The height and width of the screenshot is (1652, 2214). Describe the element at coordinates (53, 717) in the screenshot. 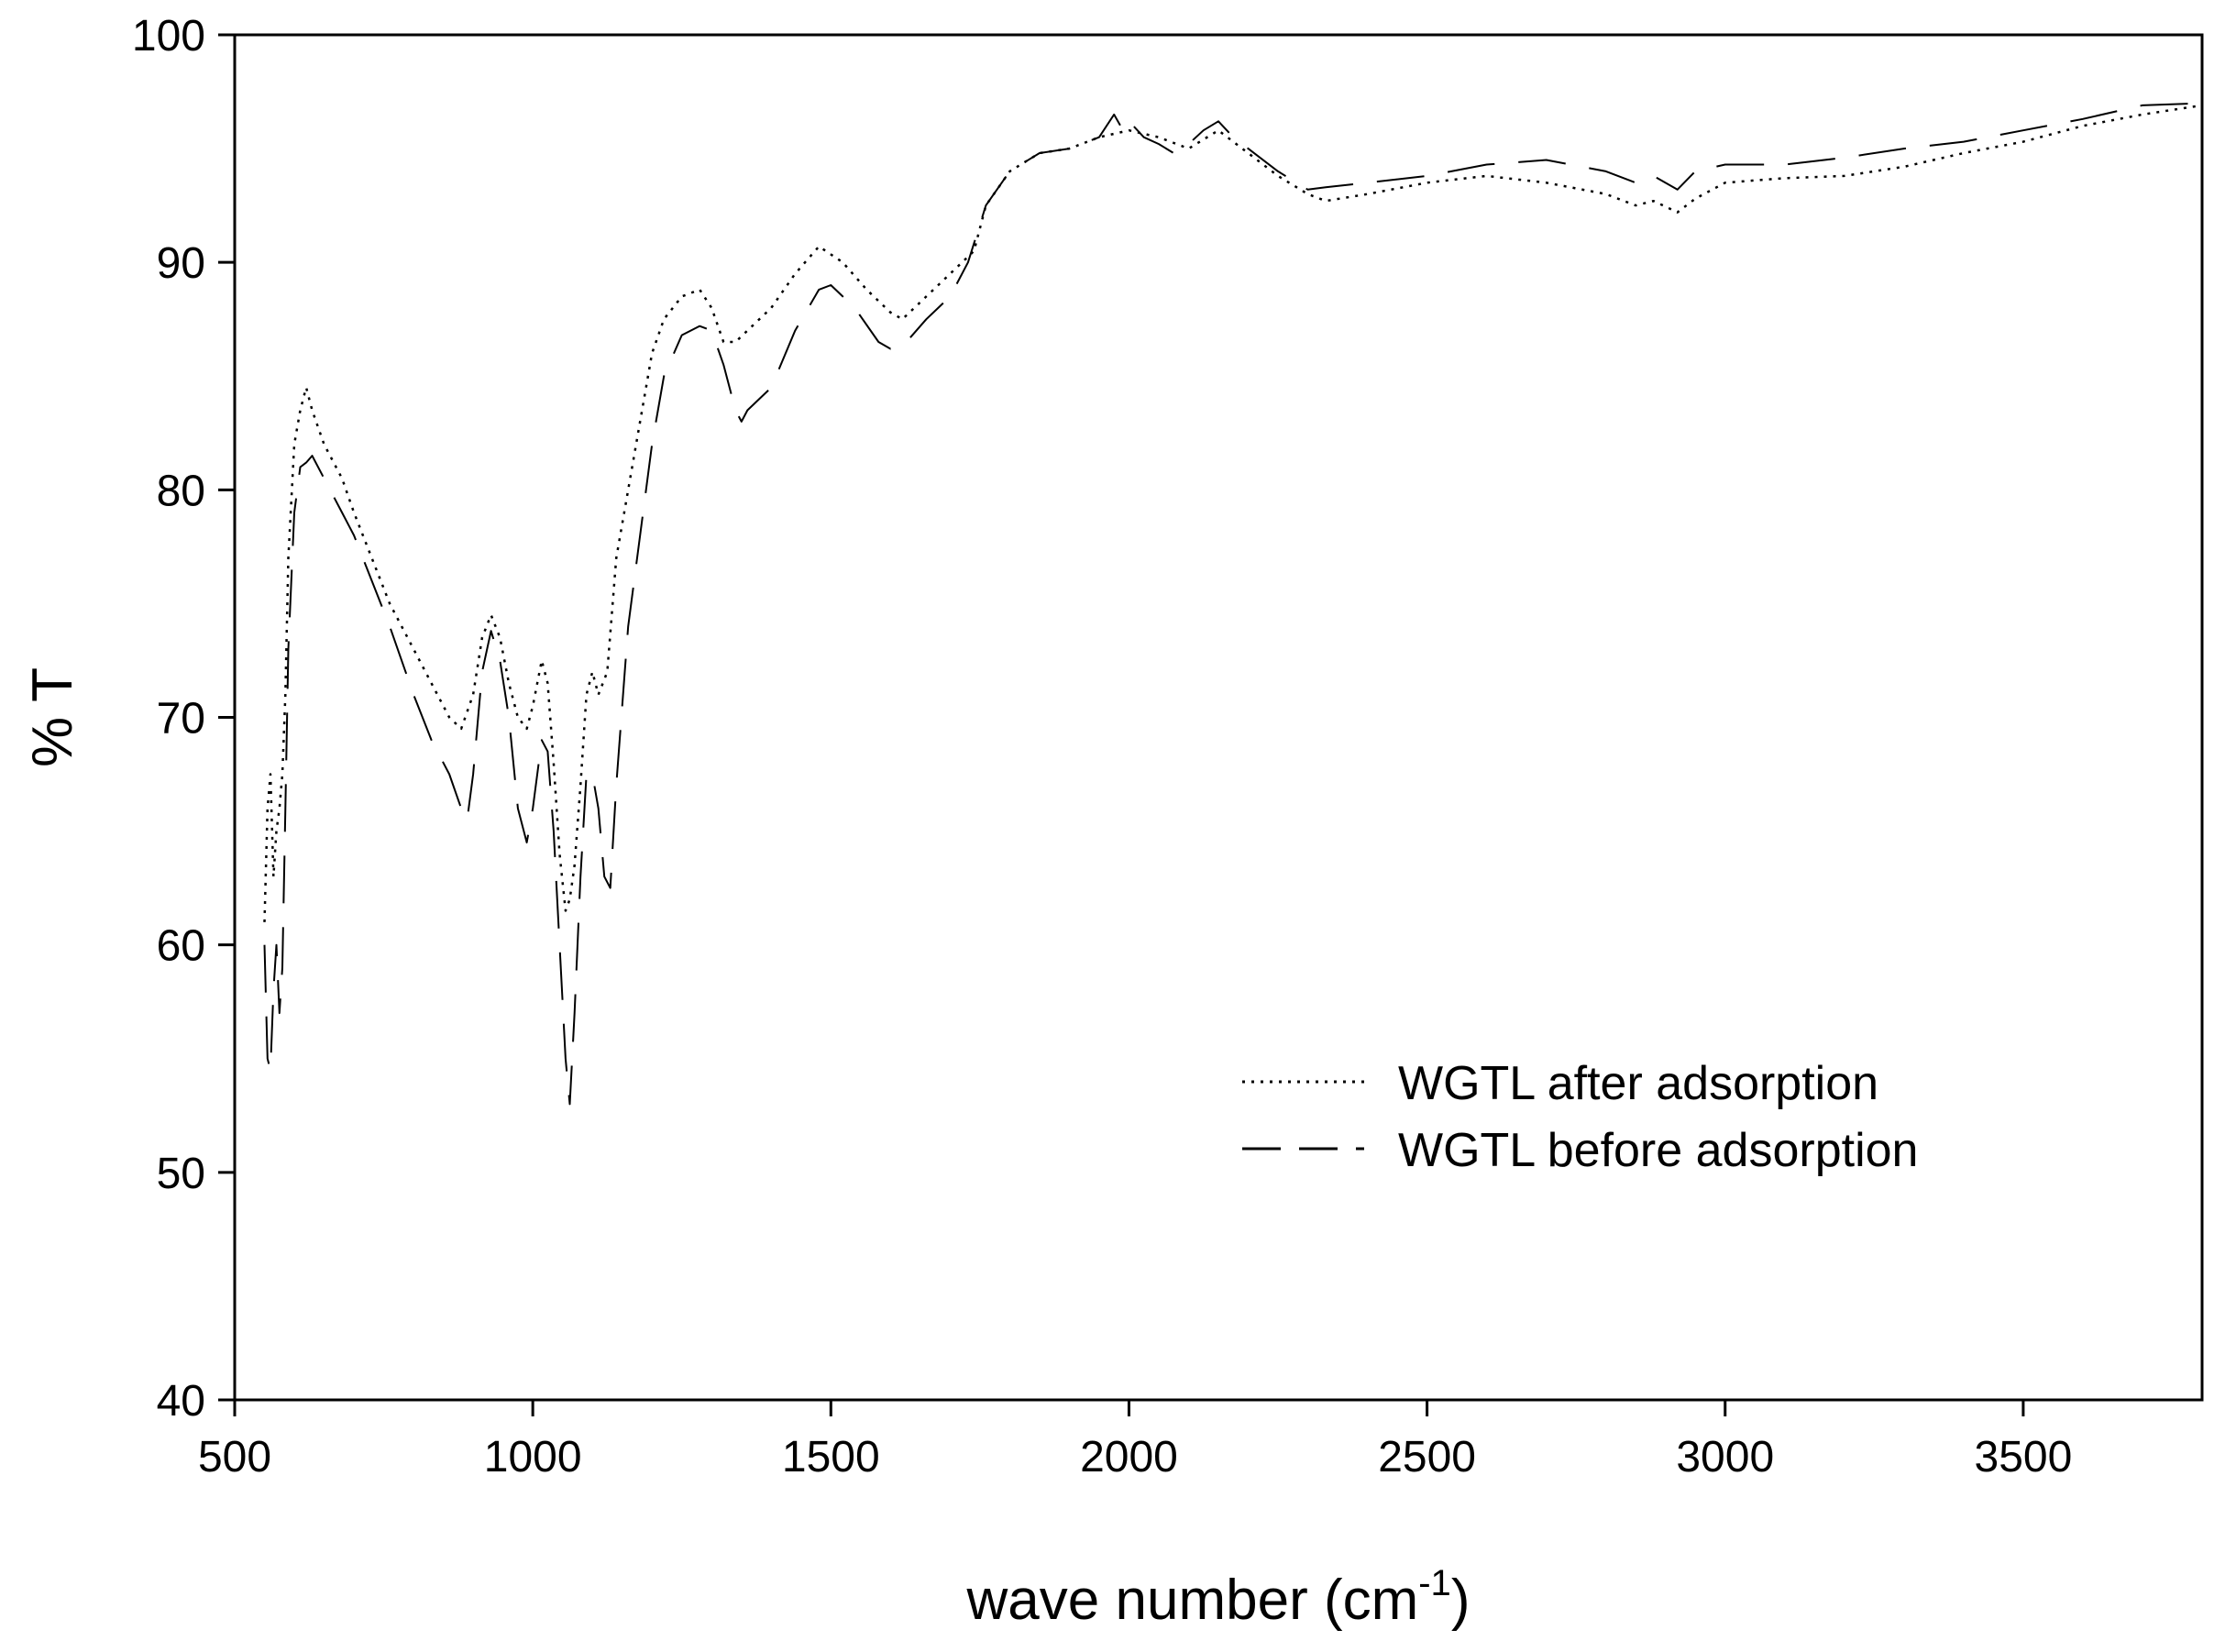

I see `y-axis-title: % T` at that location.